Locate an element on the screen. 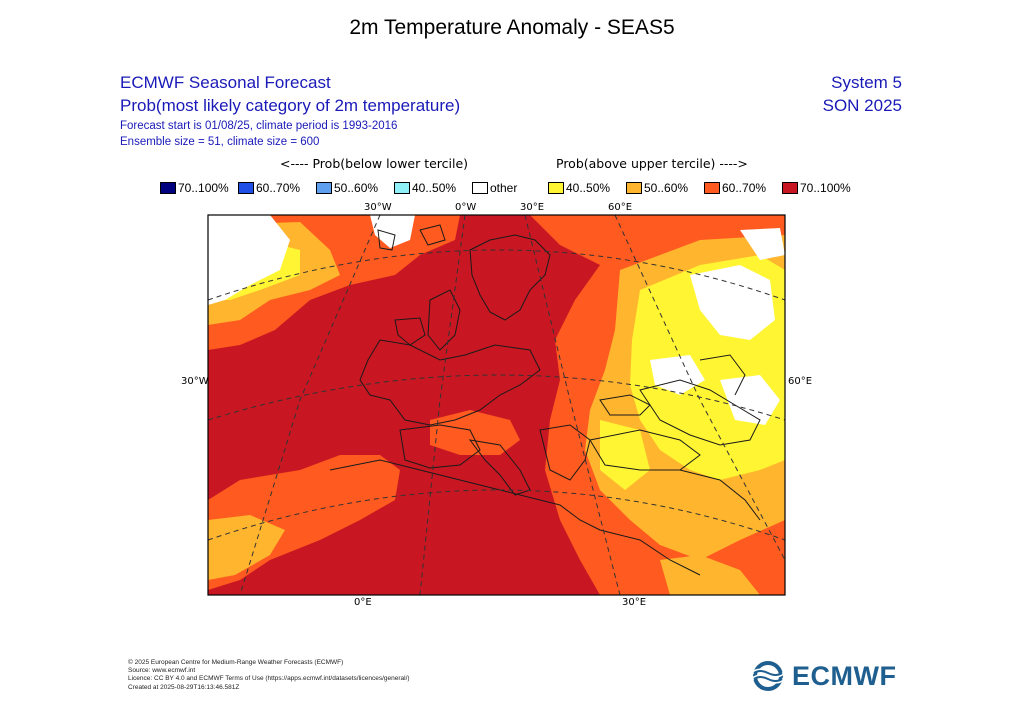 This screenshot has width=1024, height=720. legend-item-other: other is located at coordinates (510, 188).